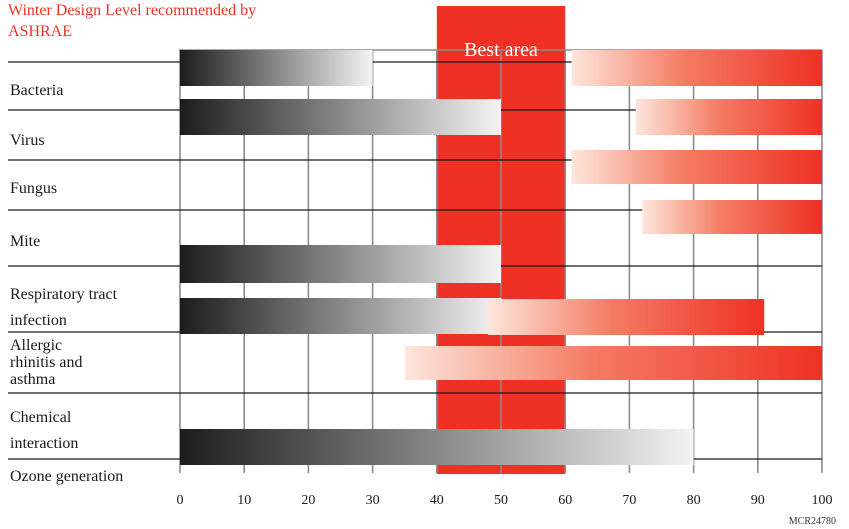 This screenshot has height=529, width=849. I want to click on bar-bacteria-red, so click(696, 68).